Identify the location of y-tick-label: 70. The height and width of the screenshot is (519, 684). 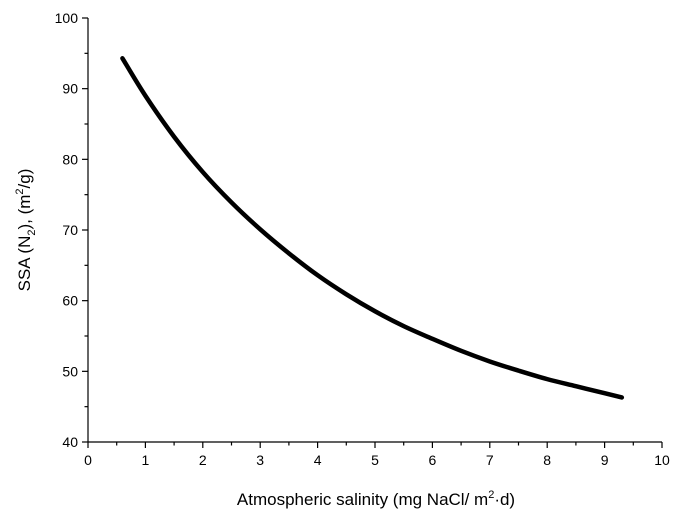
(70, 230).